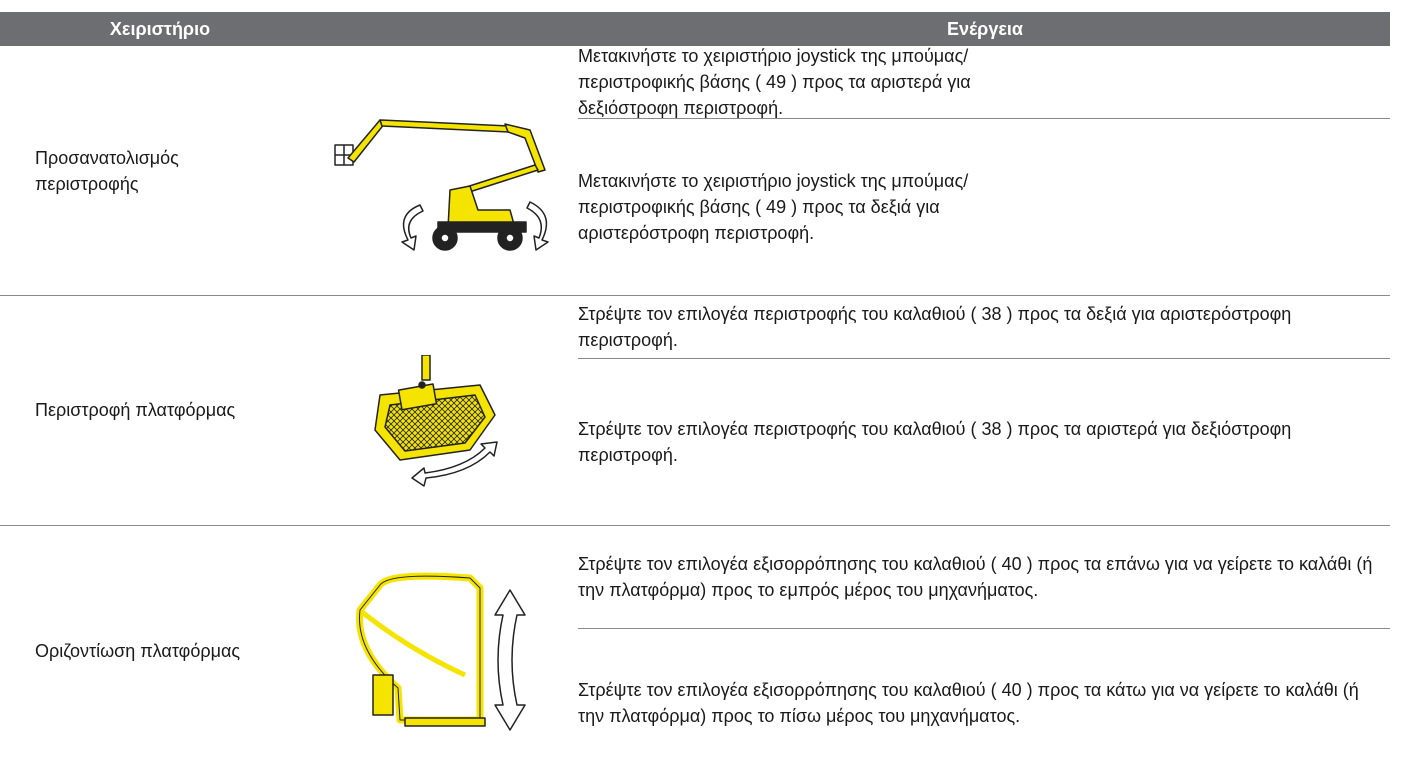 The height and width of the screenshot is (777, 1401). What do you see at coordinates (695, 29) in the screenshot?
I see `table-header: Χειριστήριο Ενέργεια` at bounding box center [695, 29].